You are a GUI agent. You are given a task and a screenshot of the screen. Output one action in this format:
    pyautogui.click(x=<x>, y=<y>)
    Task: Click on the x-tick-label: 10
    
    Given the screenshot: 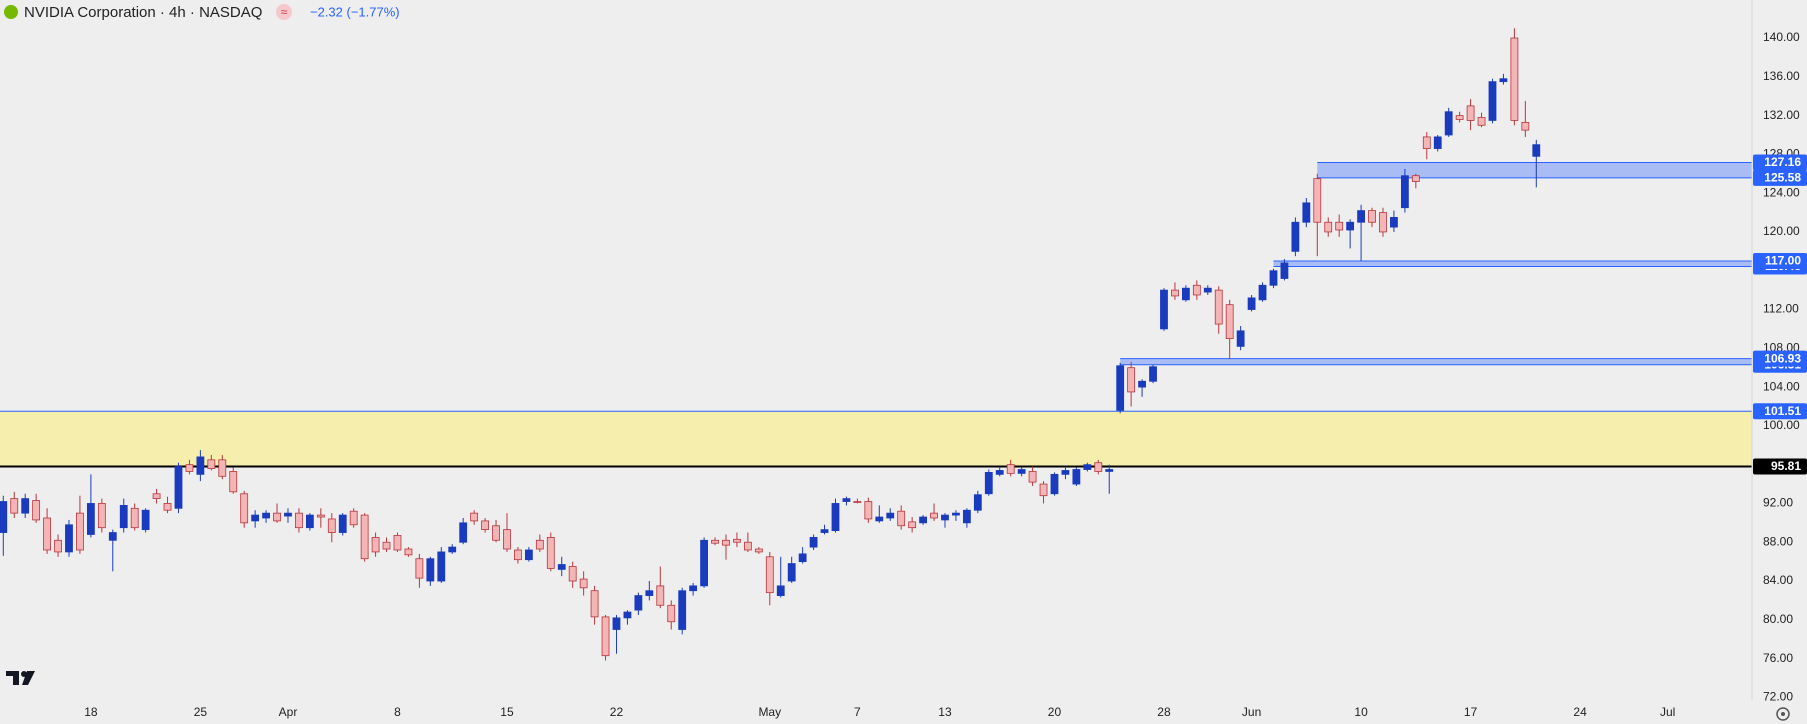 What is the action you would take?
    pyautogui.click(x=1361, y=712)
    